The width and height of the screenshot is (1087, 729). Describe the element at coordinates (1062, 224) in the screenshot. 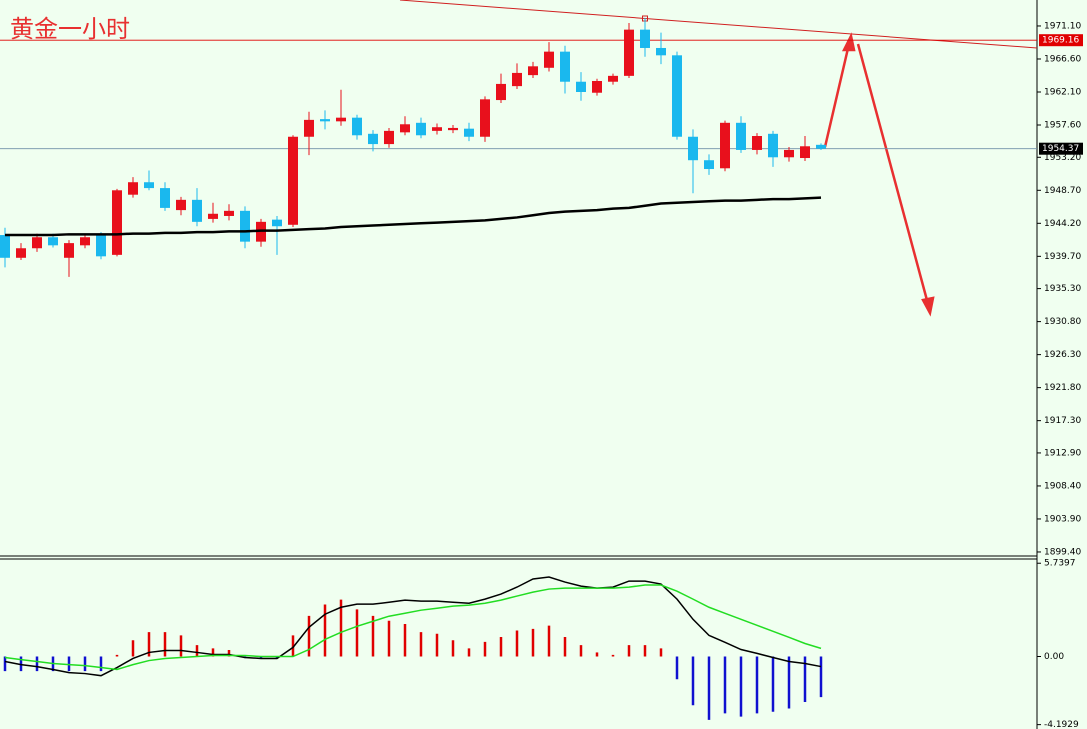

I see `y-tick-label: 1944.20` at that location.